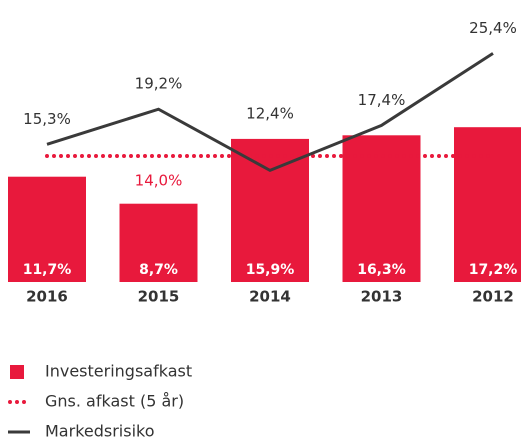 The height and width of the screenshot is (441, 521). I want to click on x-tick-label: 2012, so click(493, 297).